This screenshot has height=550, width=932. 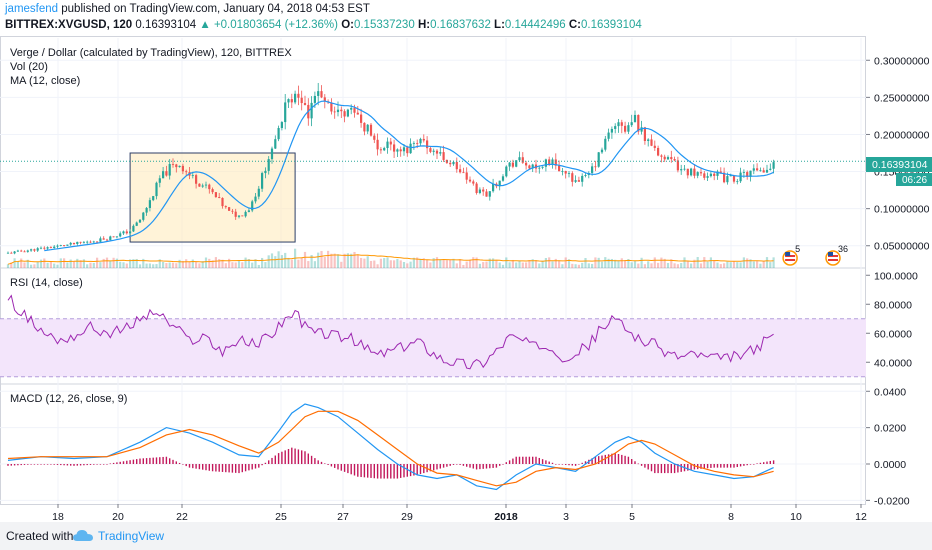 I want to click on macd-axis: 0.0400 0.0200 0.0000 -0.0200, so click(x=888, y=446).